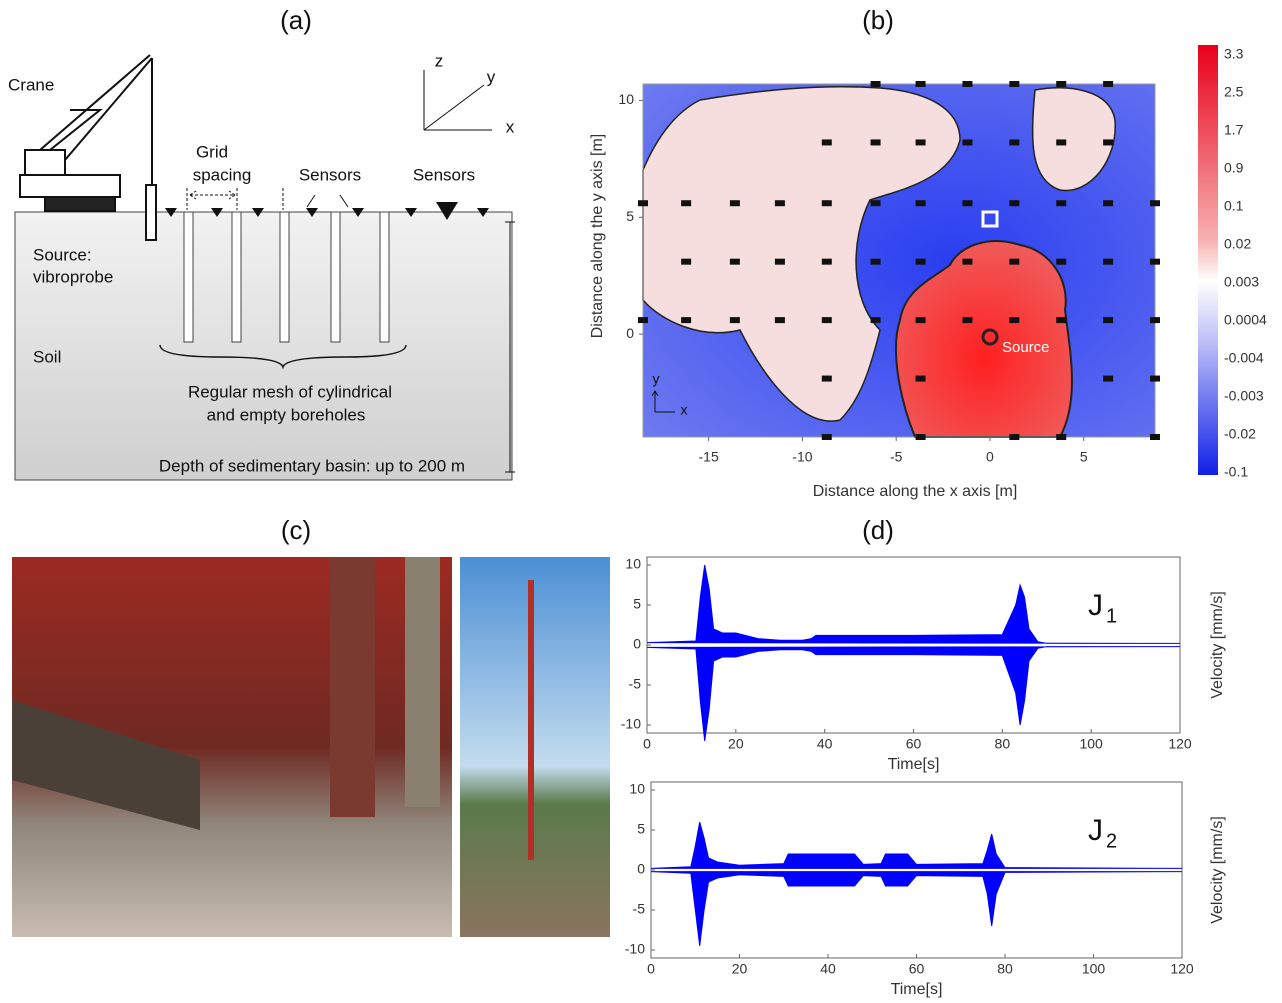 The width and height of the screenshot is (1282, 1003). Describe the element at coordinates (296, 20) in the screenshot. I see `panel-label: (a)` at that location.